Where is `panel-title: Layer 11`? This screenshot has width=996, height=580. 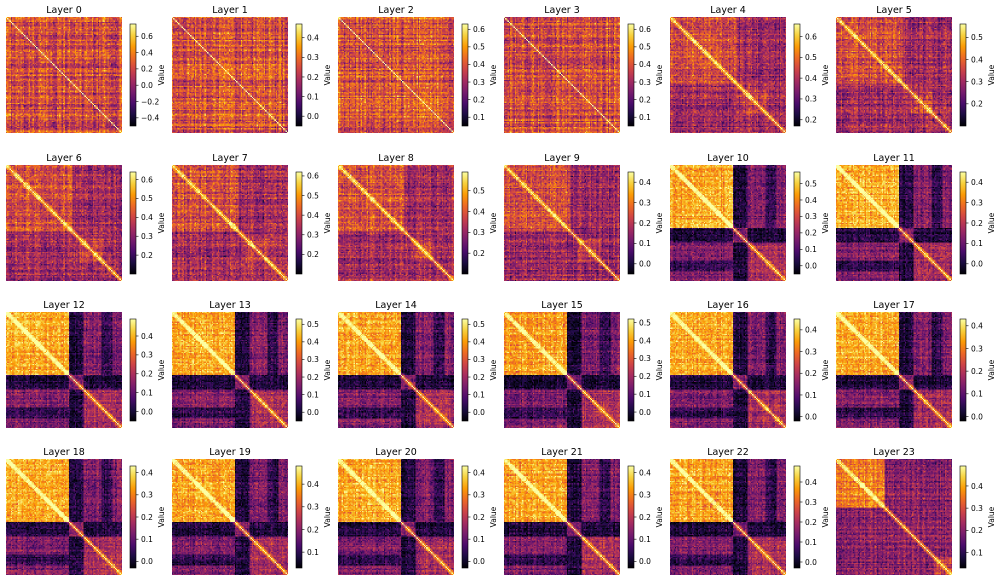
panel-title: Layer 11 is located at coordinates (894, 158).